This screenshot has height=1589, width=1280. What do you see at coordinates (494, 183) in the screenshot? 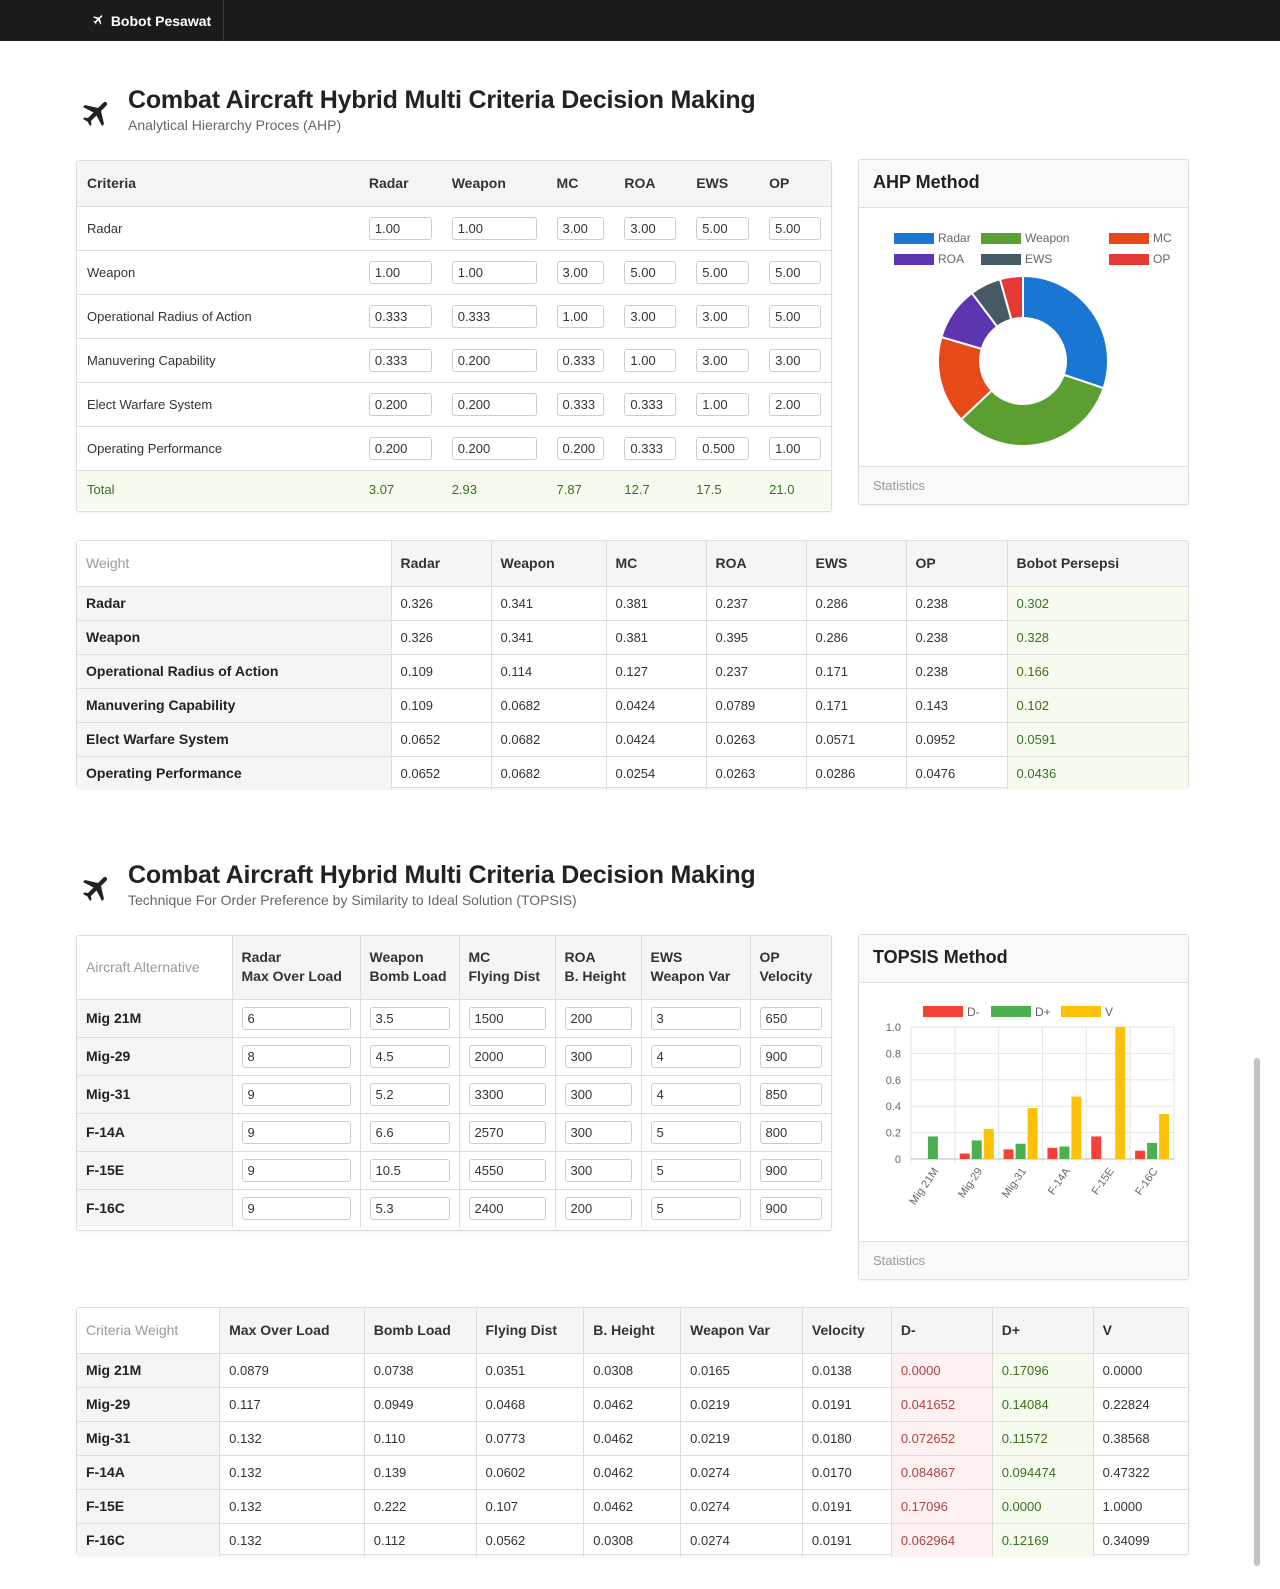
I see `pairwise-header-weapon: Weapon` at bounding box center [494, 183].